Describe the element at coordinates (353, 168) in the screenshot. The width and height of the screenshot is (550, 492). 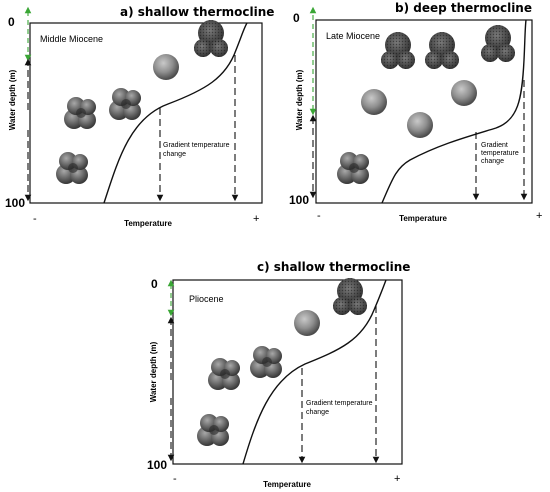
I see `panel-b-fossil-lobed` at that location.